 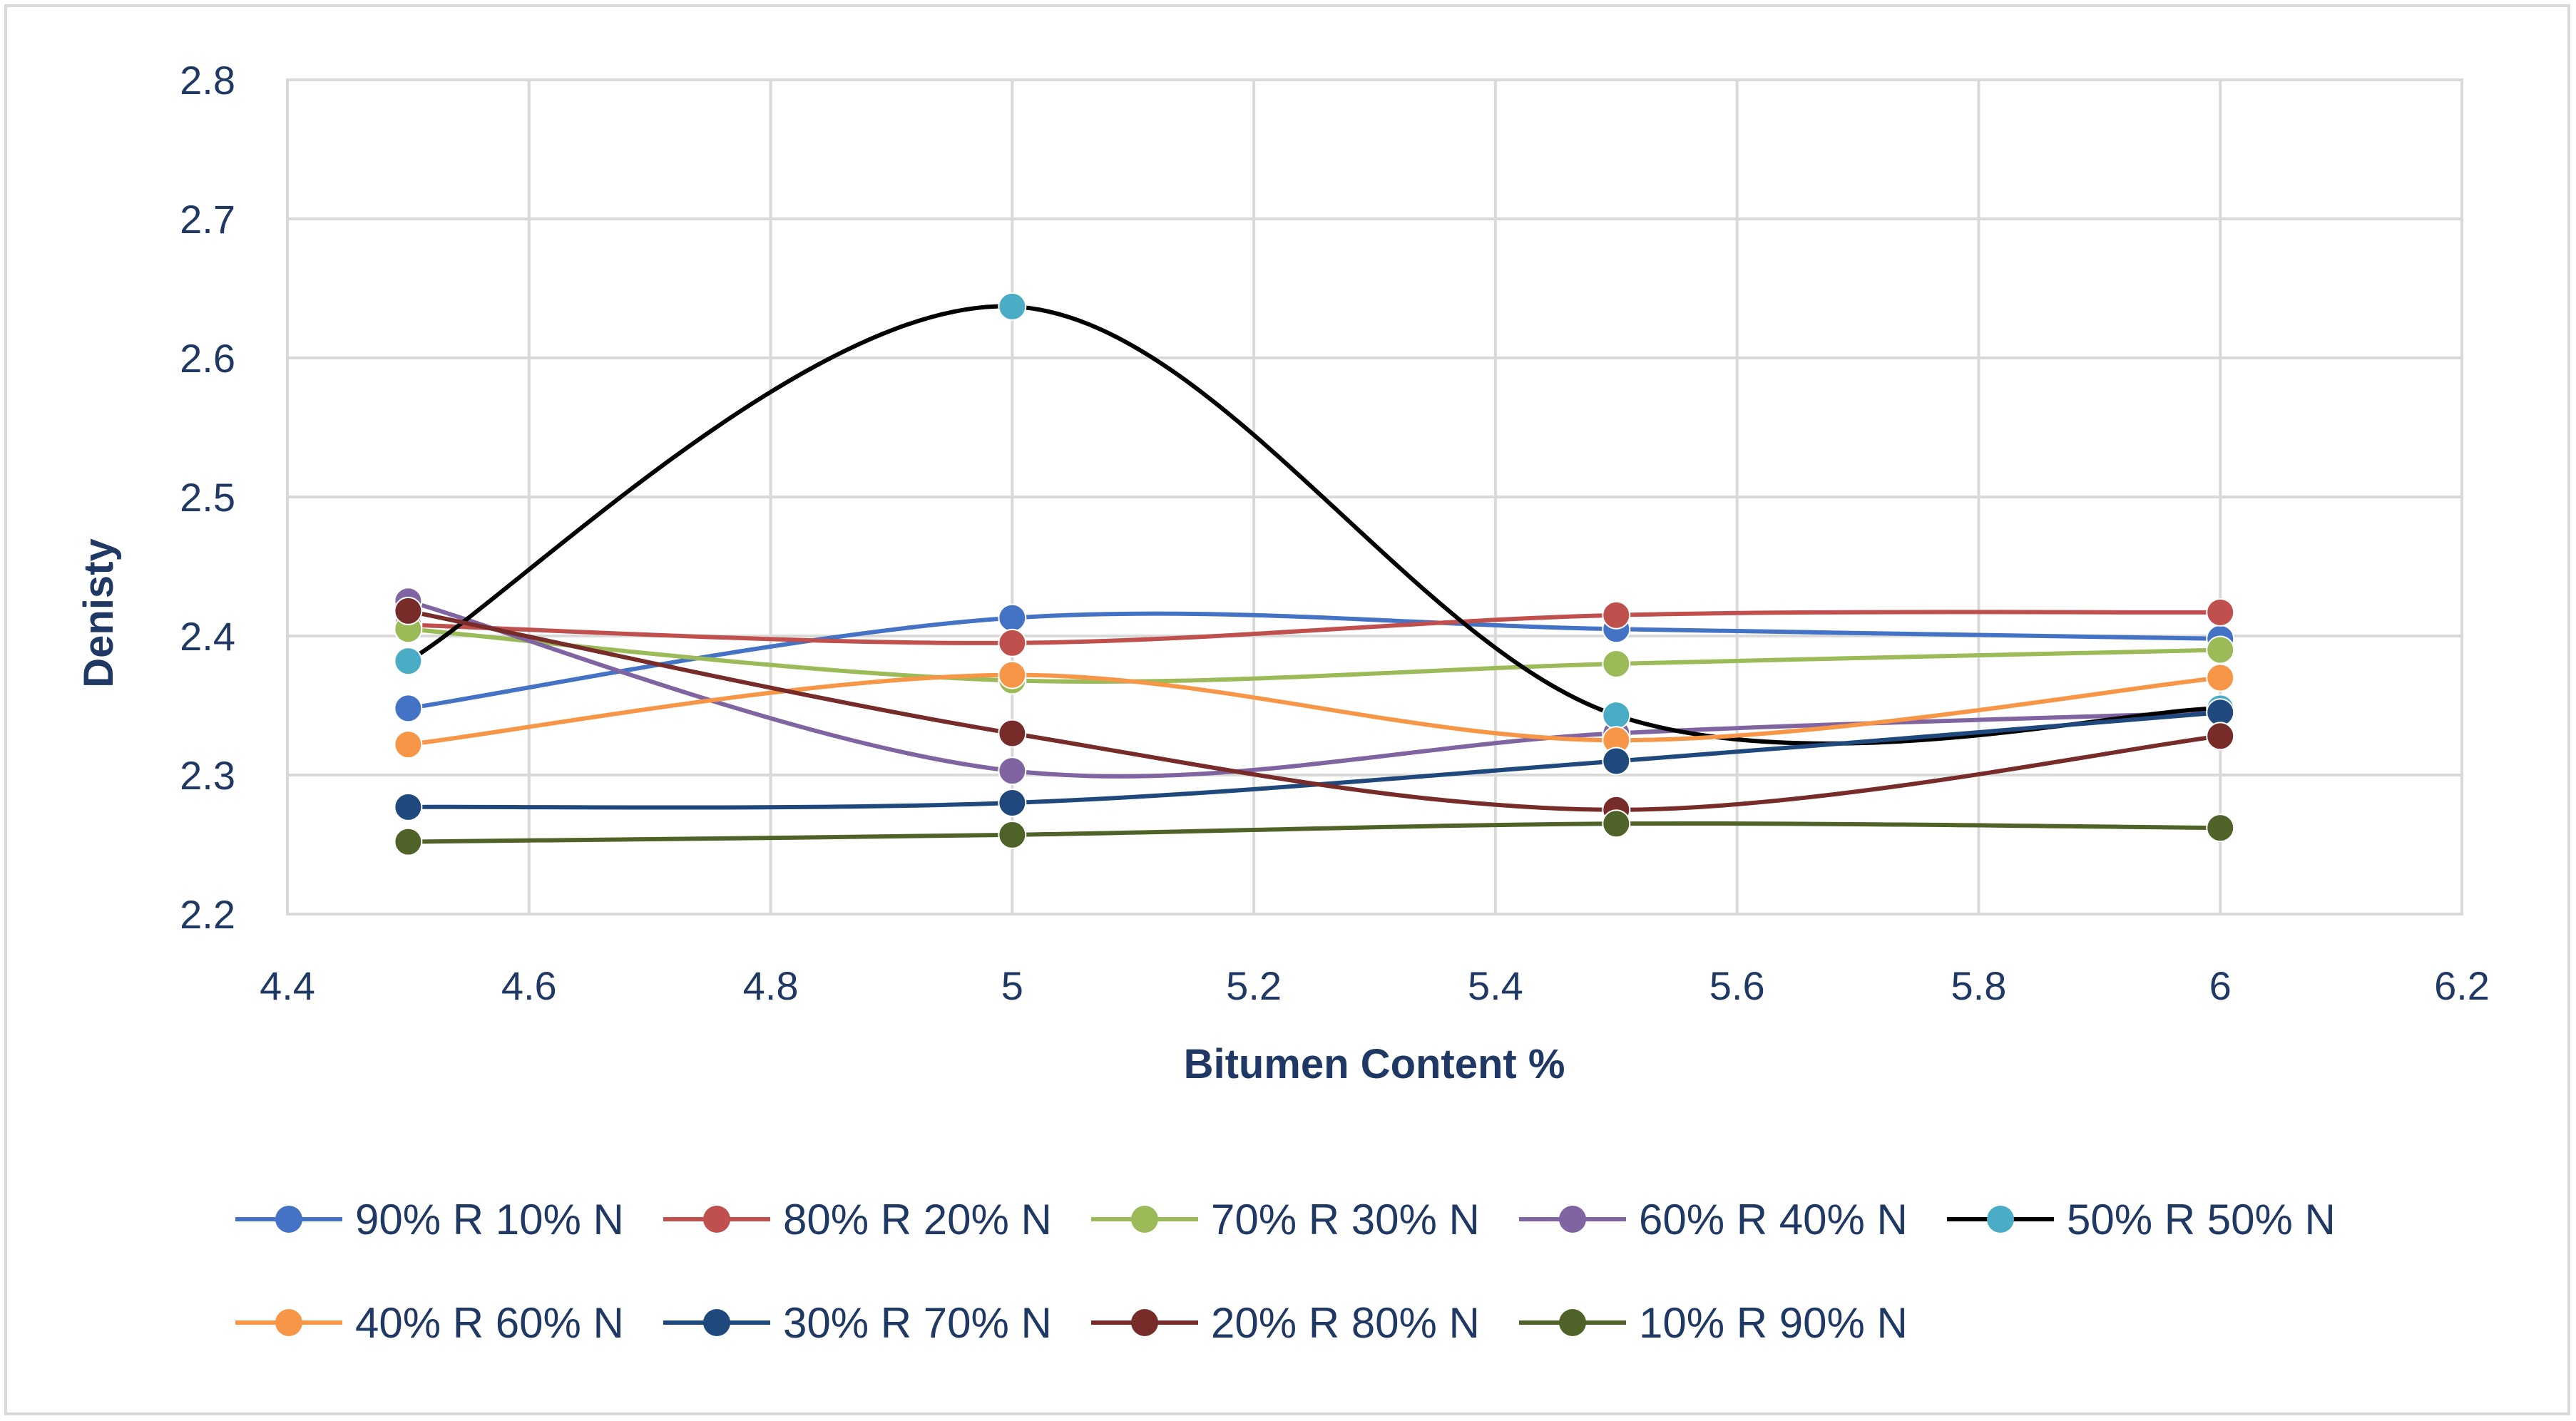 I want to click on x-tick-label: 6, so click(x=2220, y=986).